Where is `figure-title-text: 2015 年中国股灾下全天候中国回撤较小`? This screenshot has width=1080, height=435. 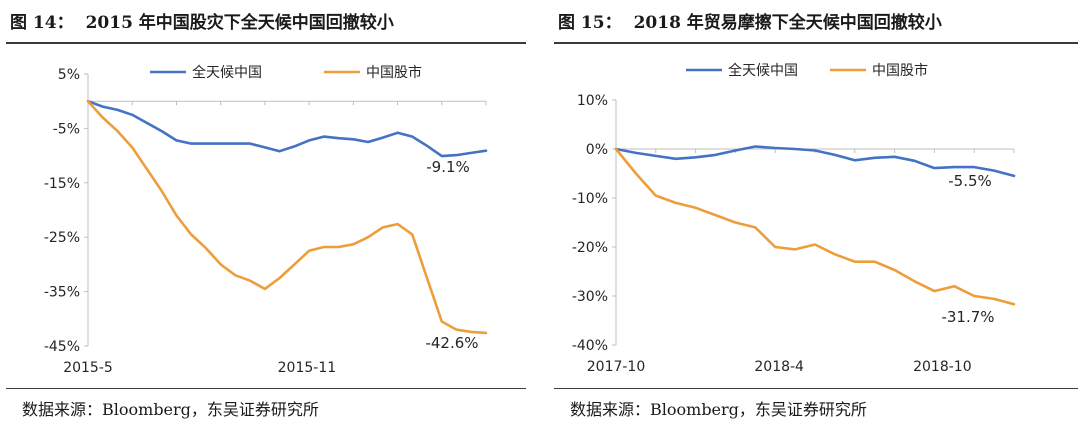 figure-title-text: 2015 年中国股灾下全天候中国回撤较小 is located at coordinates (239, 23).